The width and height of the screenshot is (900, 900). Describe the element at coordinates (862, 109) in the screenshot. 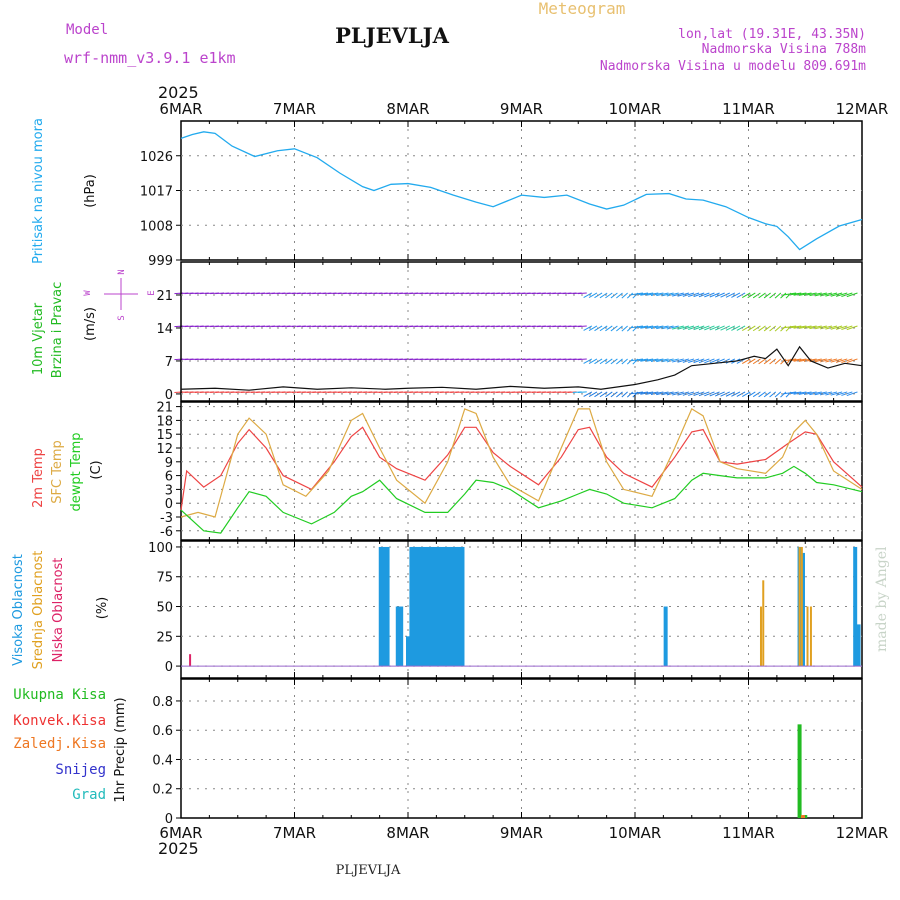

I see `x-tick-label-top: 12MAR` at that location.